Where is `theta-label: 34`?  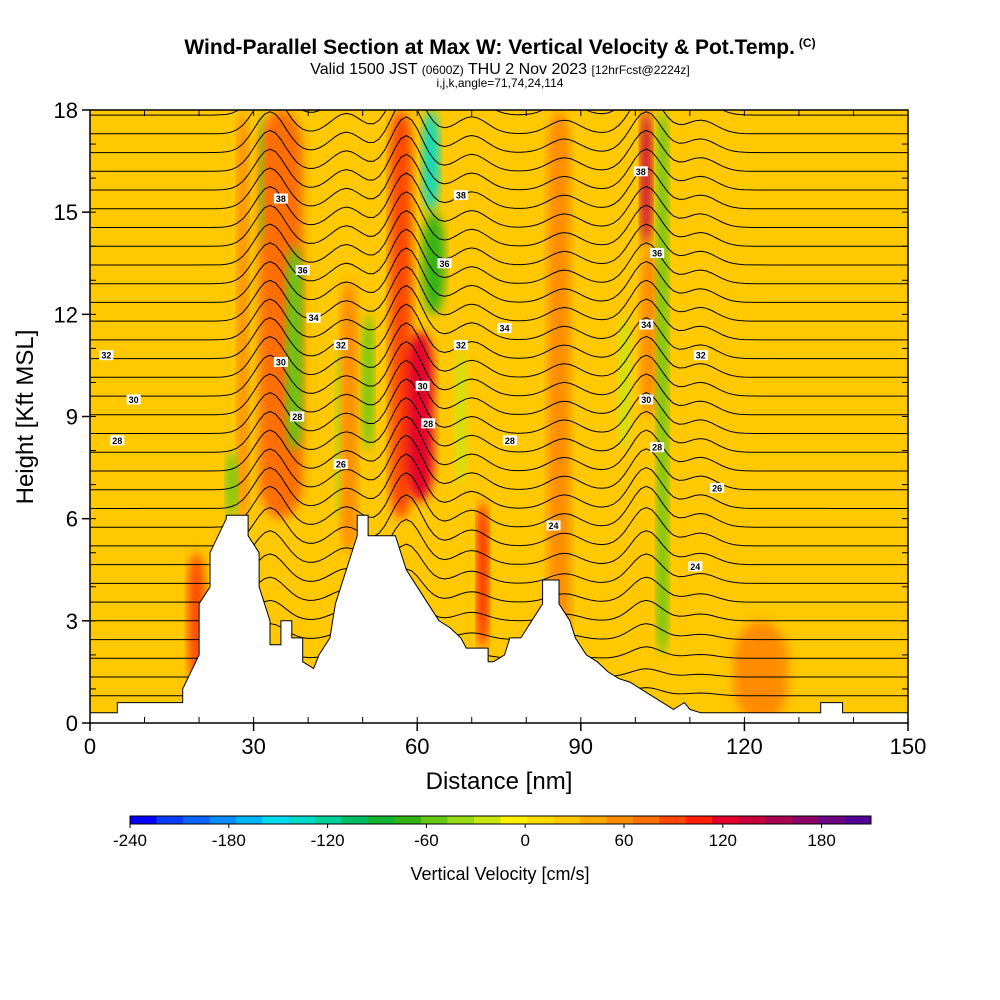
theta-label: 34 is located at coordinates (504, 327).